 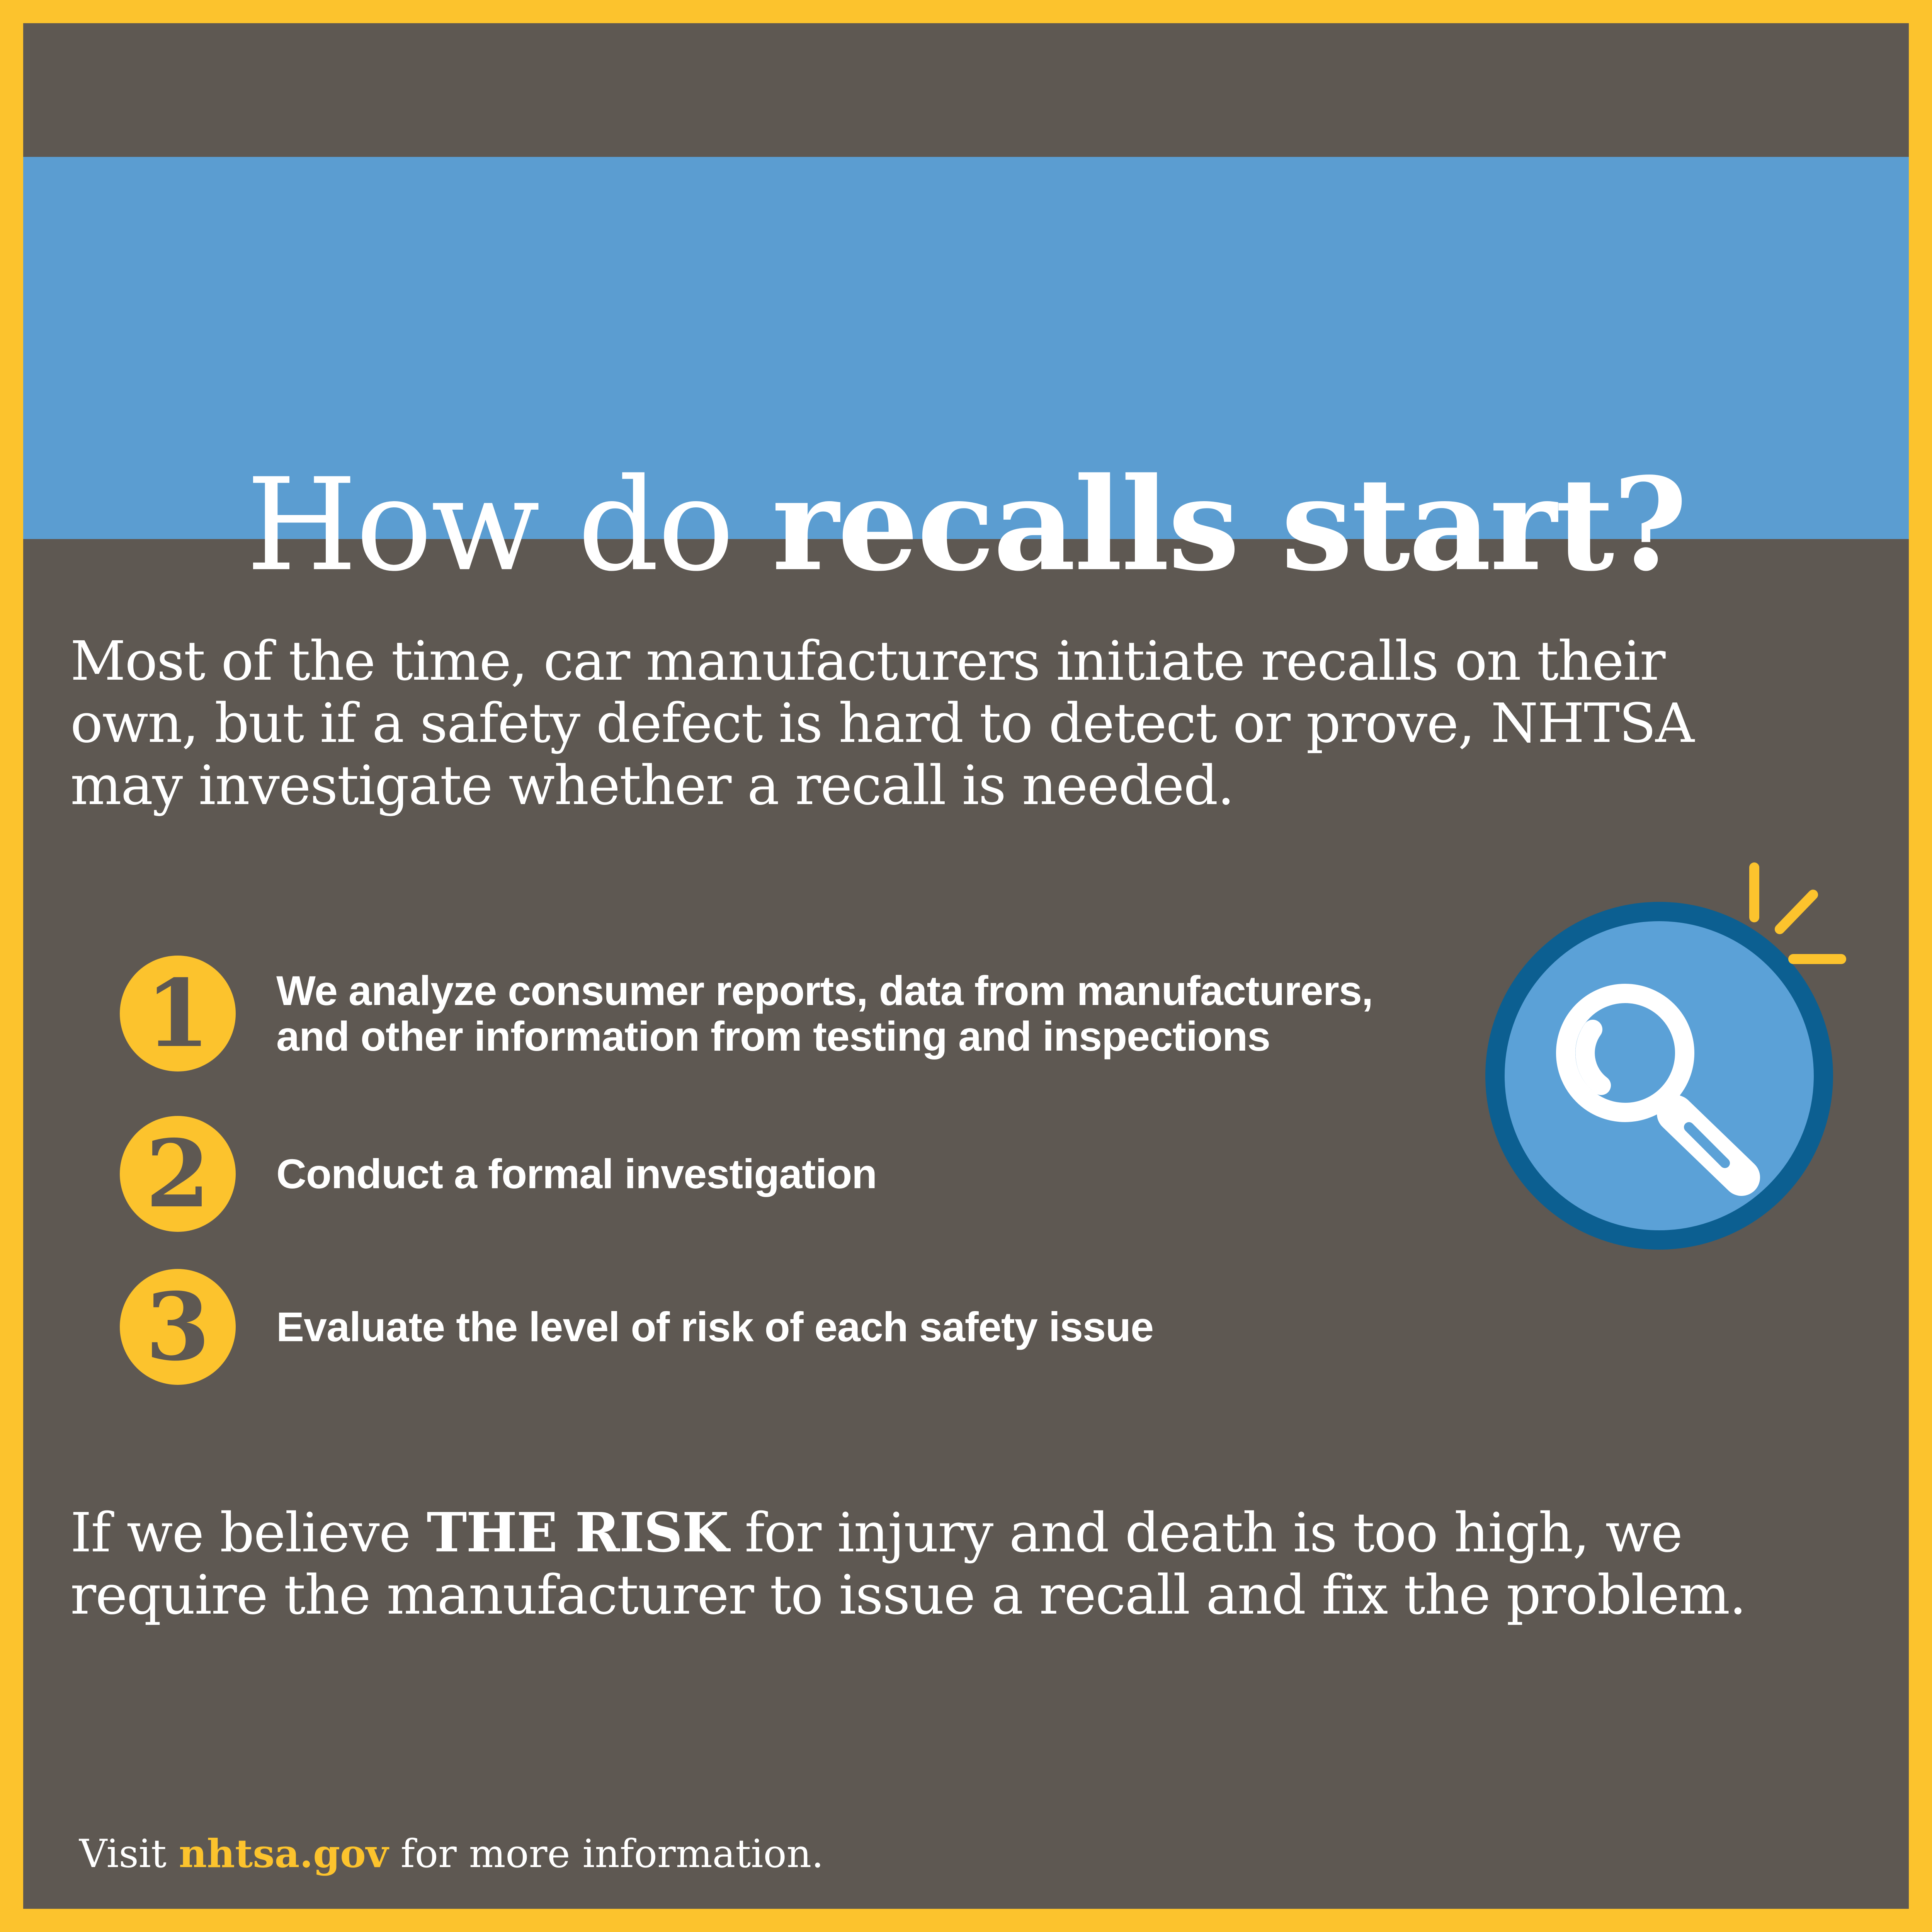 I want to click on step-2-label: Conduct a formal investigation, so click(x=577, y=1174).